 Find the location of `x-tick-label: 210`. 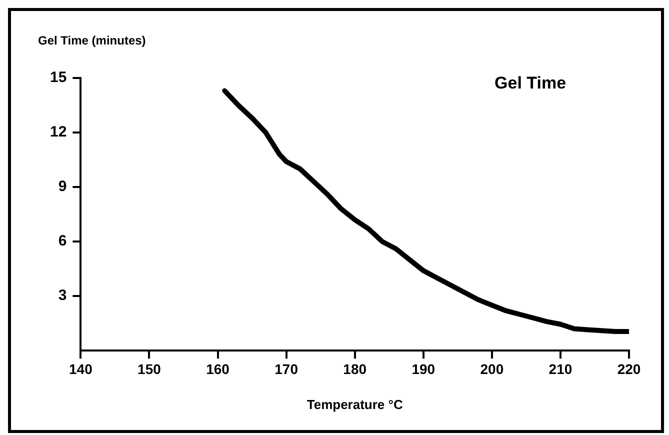

x-tick-label: 210 is located at coordinates (560, 368).